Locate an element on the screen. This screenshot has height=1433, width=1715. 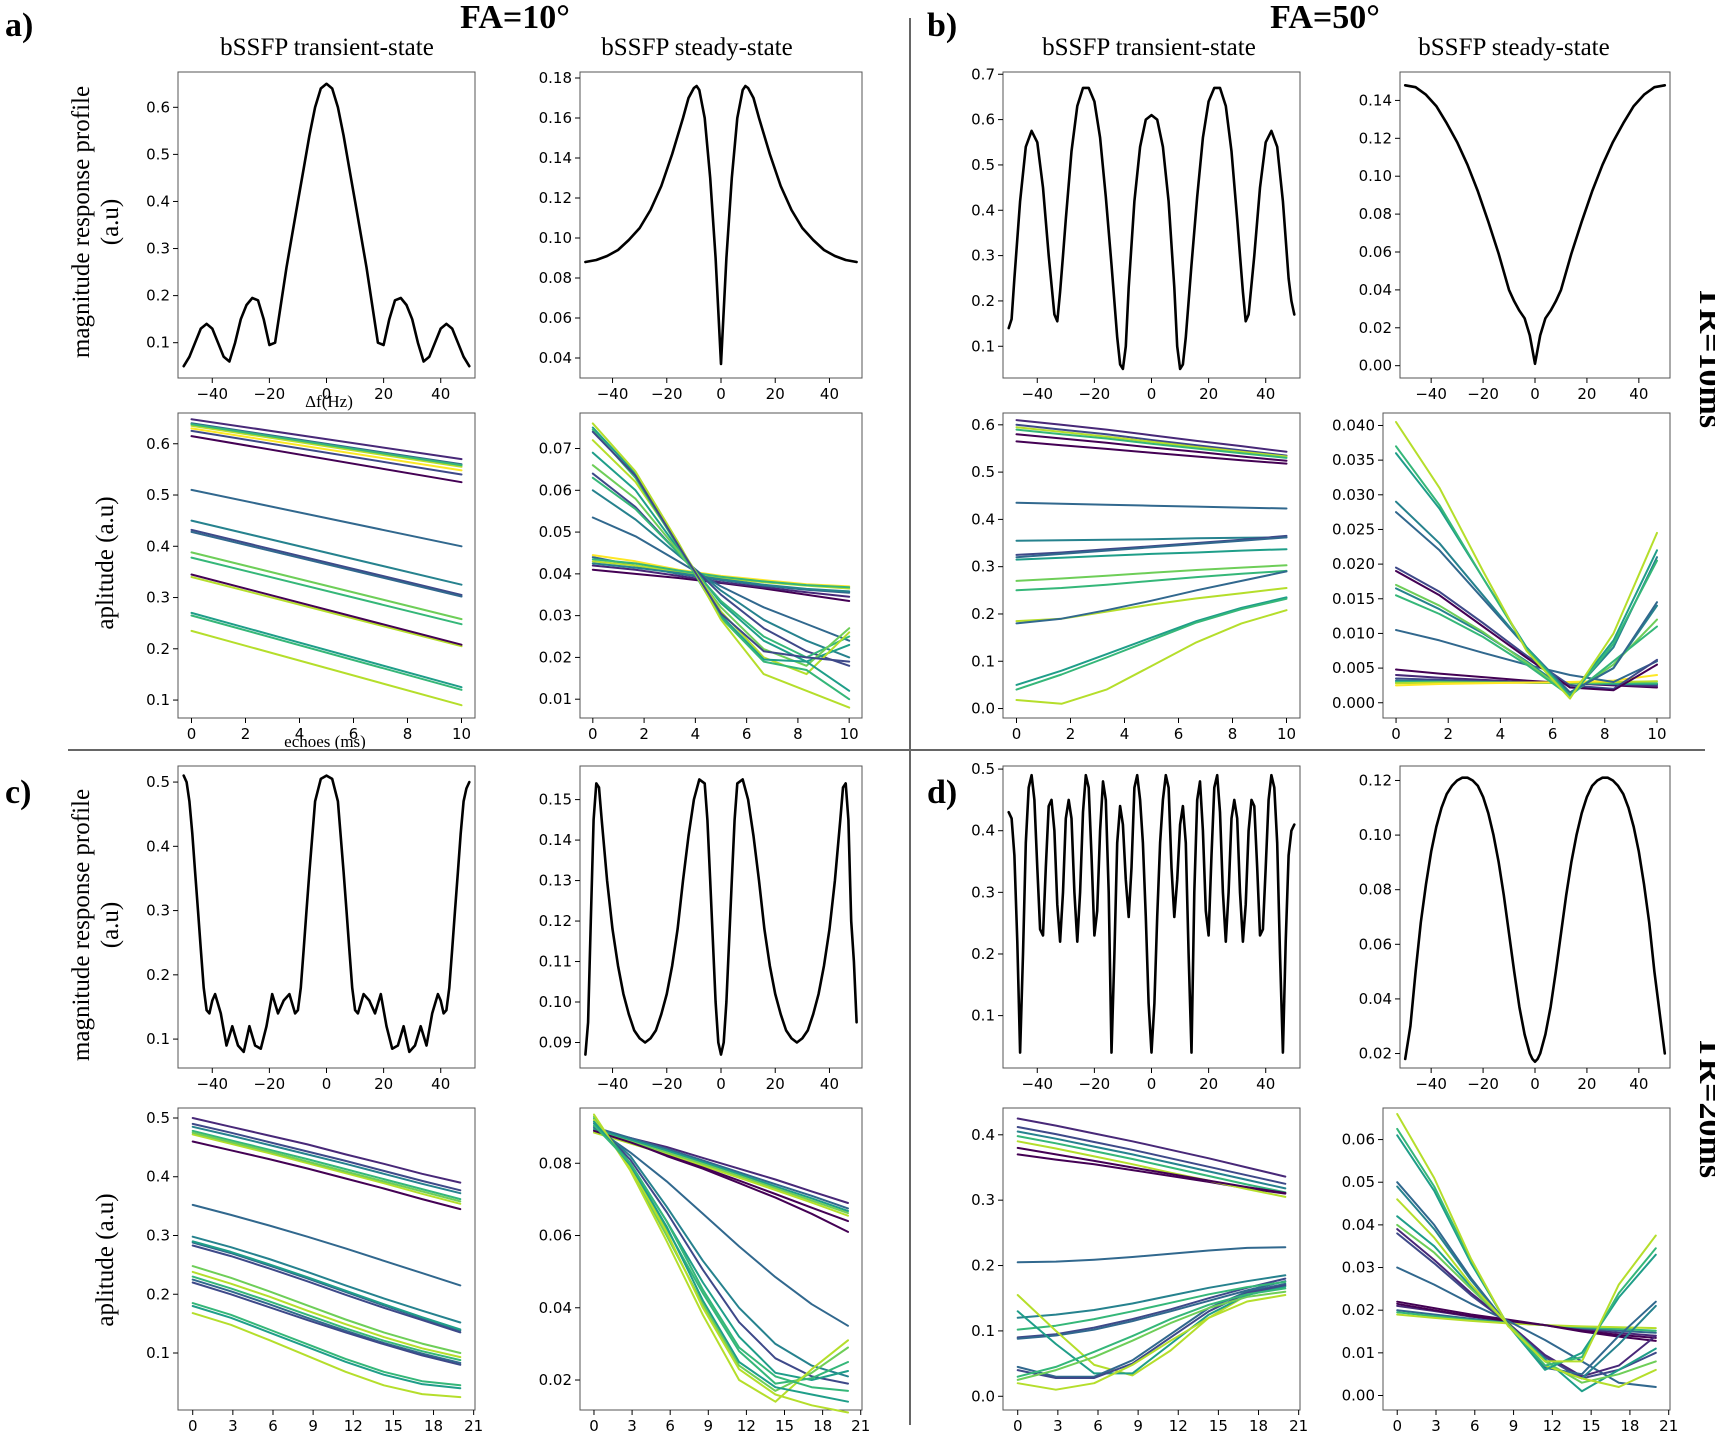
y-tick-label: 0.010 is located at coordinates (1353, 633).